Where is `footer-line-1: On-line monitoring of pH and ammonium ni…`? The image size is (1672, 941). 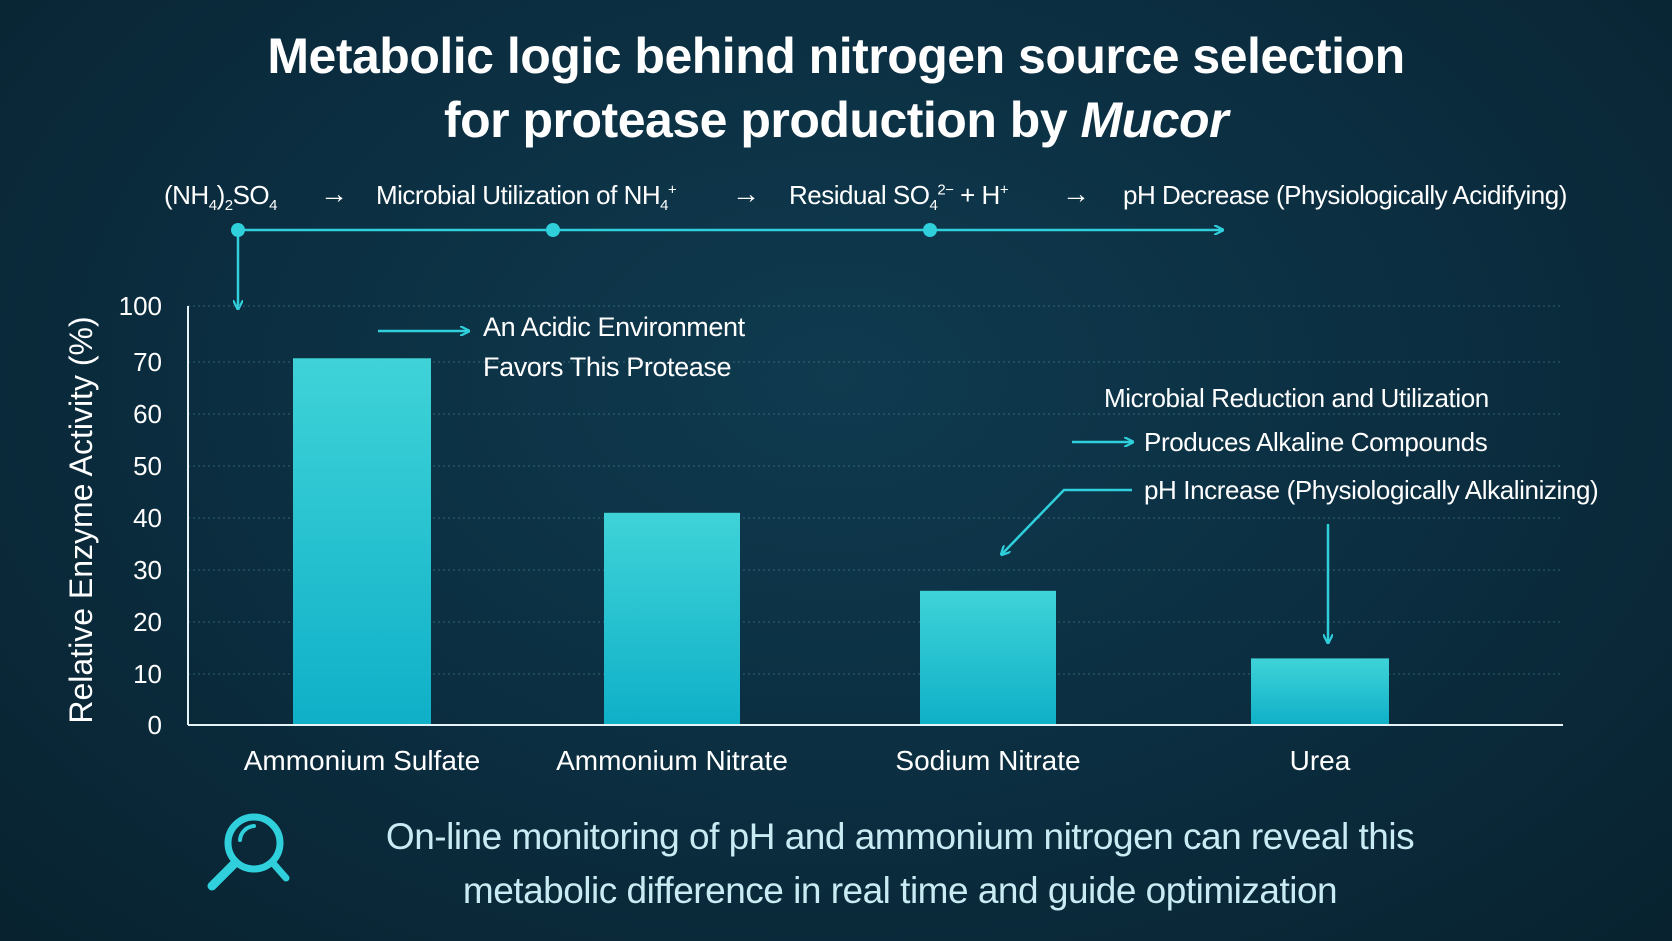
footer-line-1: On-line monitoring of pH and ammonium ni… is located at coordinates (900, 836).